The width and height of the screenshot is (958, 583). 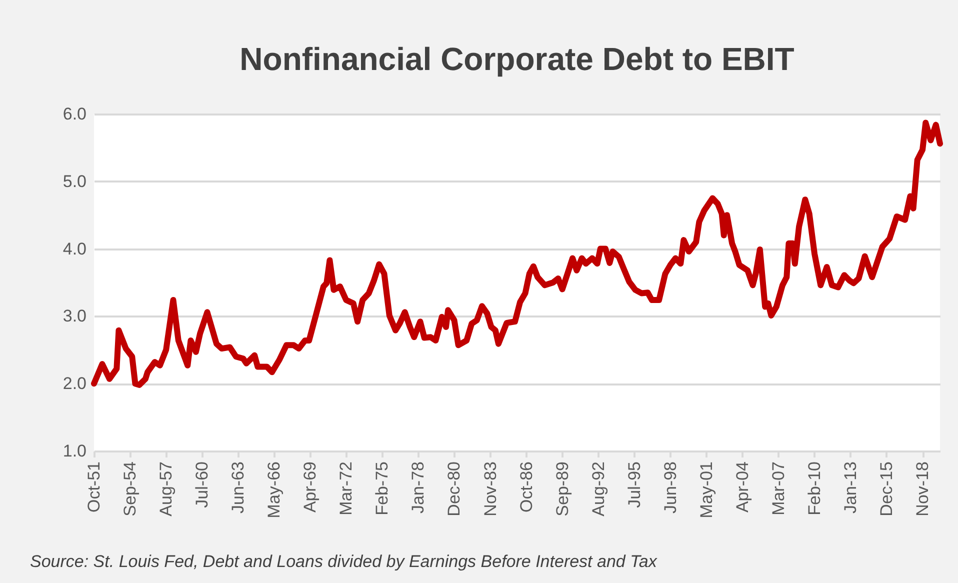 I want to click on y-tick-label: 6.0, so click(x=74, y=114).